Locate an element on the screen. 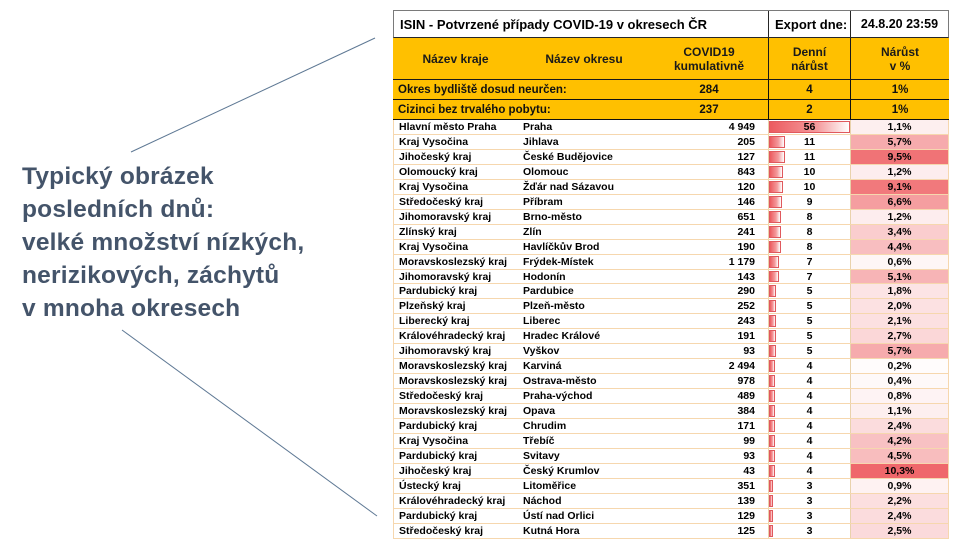 The image size is (960, 540). row-okres: Pardubice is located at coordinates (548, 291).